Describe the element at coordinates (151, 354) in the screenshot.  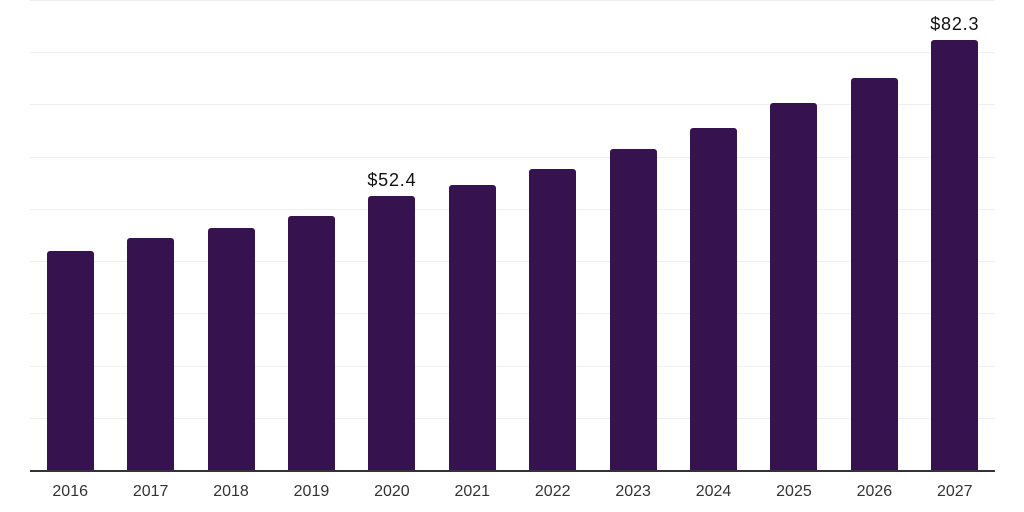
I see `bar-2017` at that location.